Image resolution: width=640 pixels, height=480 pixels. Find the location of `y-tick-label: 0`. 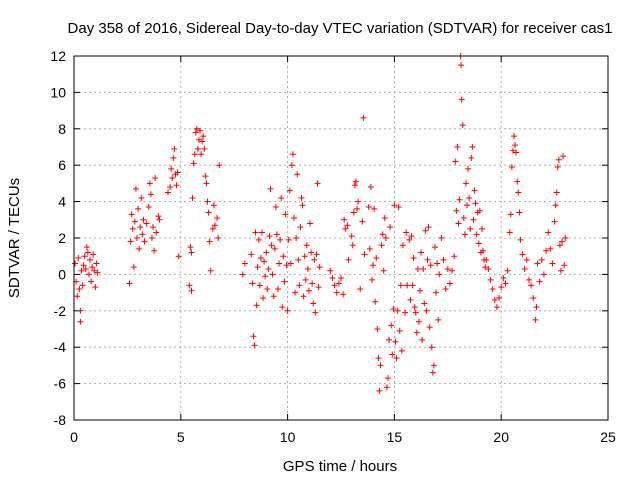

y-tick-label: 0 is located at coordinates (62, 274).